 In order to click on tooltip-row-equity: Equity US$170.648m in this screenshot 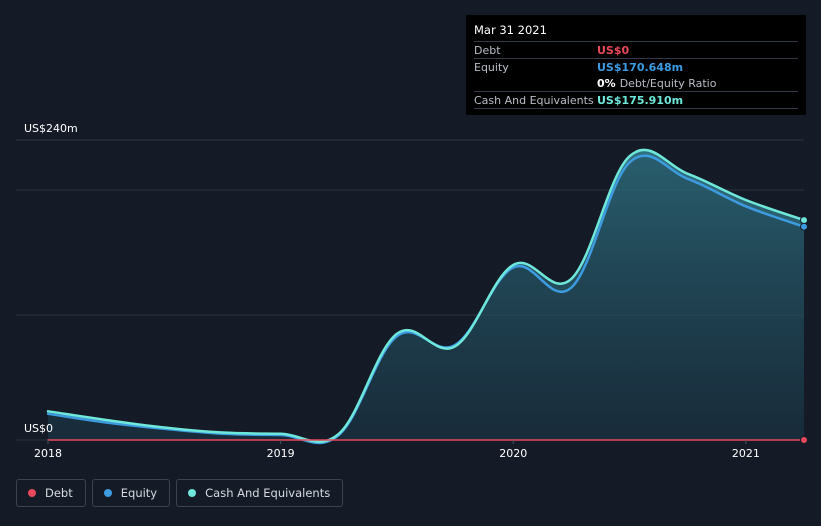, I will do `click(636, 66)`.